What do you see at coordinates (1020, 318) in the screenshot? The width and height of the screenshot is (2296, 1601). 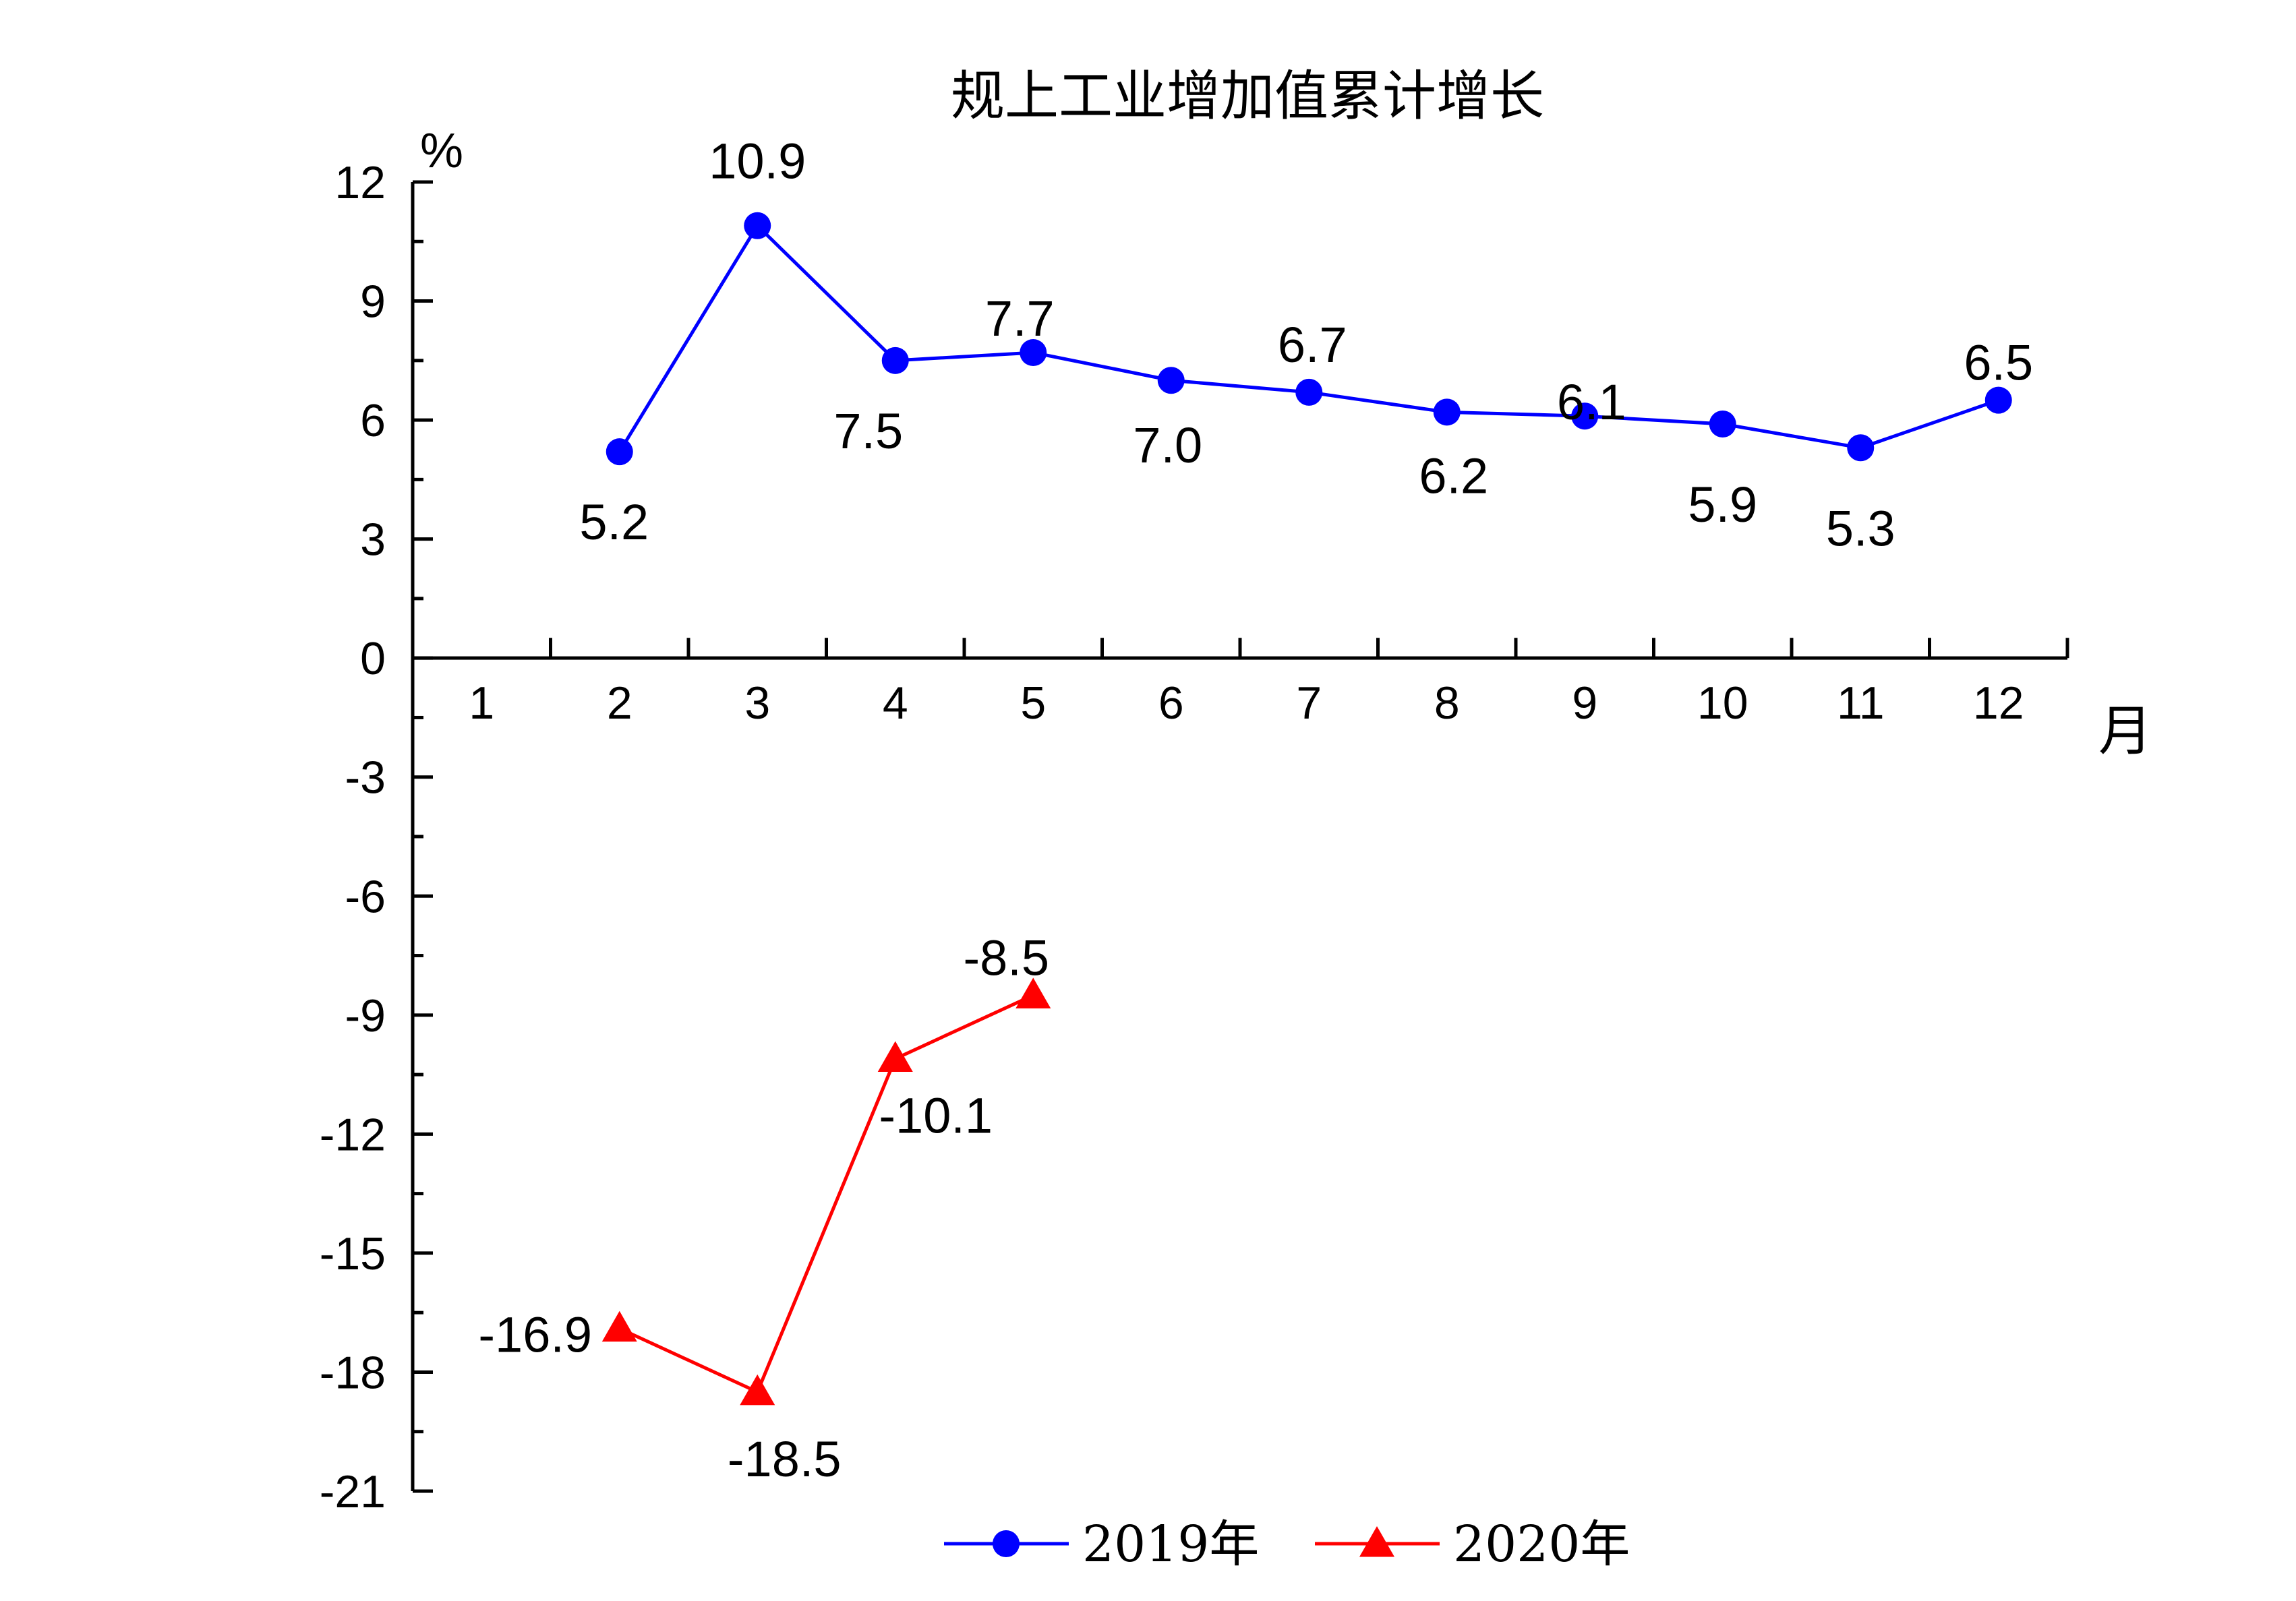 I see `data-label: 7.7` at bounding box center [1020, 318].